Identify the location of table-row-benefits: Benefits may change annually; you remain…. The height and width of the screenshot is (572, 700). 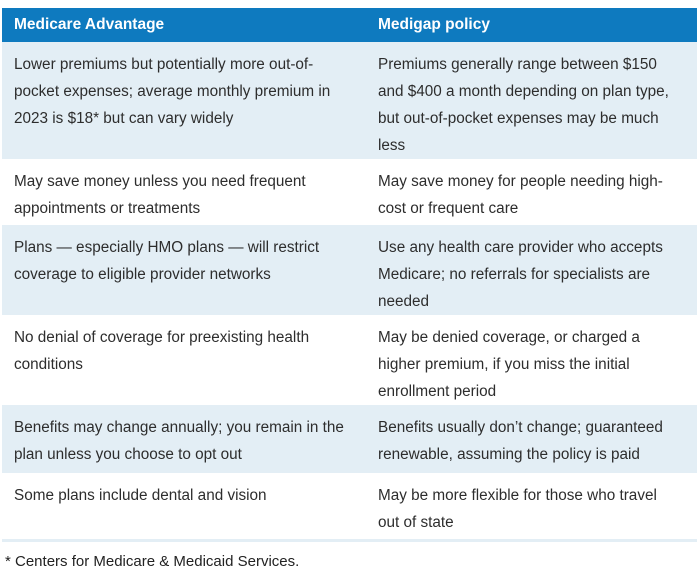
(349, 439).